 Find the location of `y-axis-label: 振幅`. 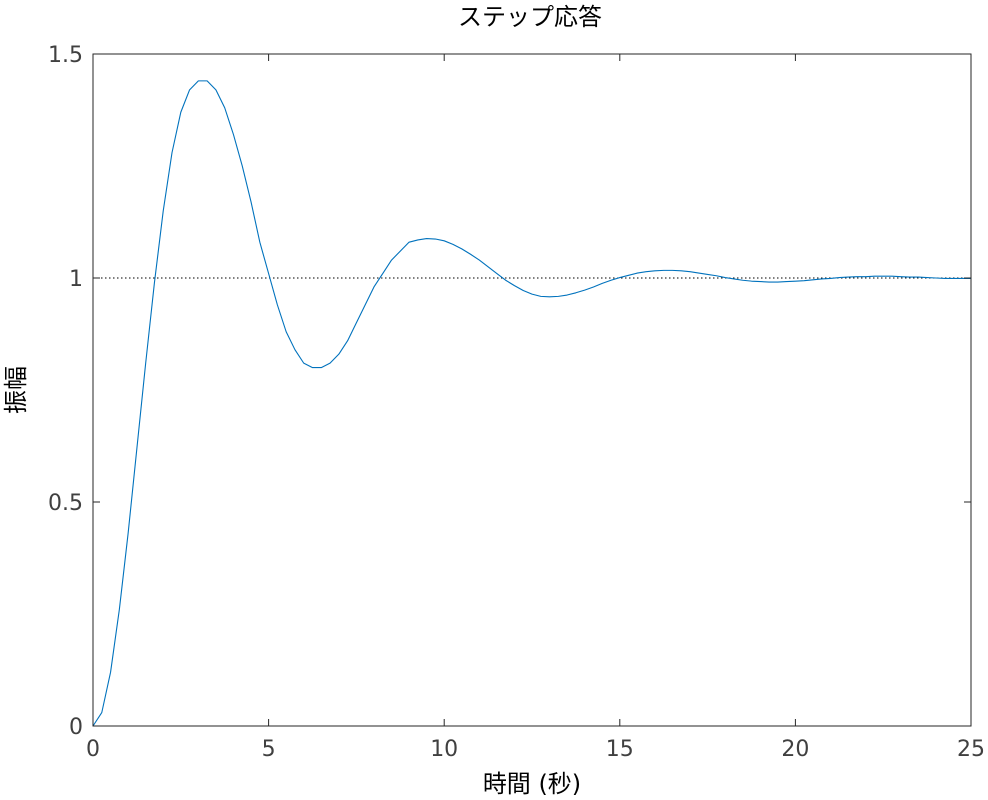

y-axis-label: 振幅 is located at coordinates (16, 390).